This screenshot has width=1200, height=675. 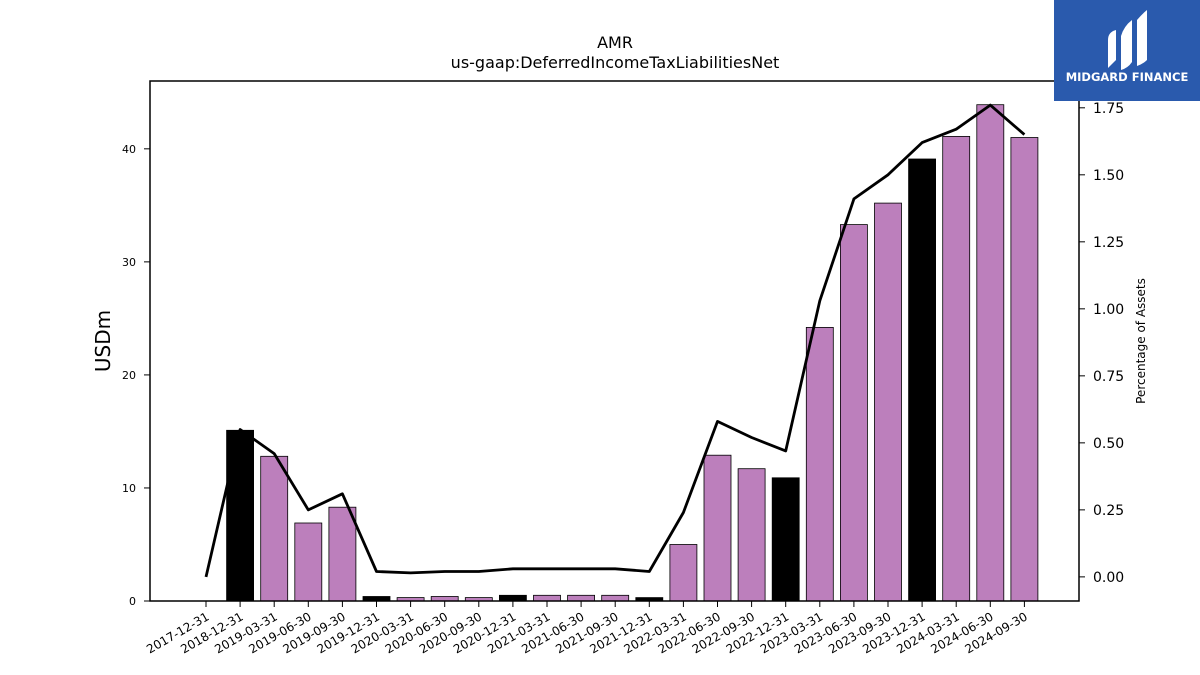 I want to click on y-axis-label: USDm, so click(x=103, y=341).